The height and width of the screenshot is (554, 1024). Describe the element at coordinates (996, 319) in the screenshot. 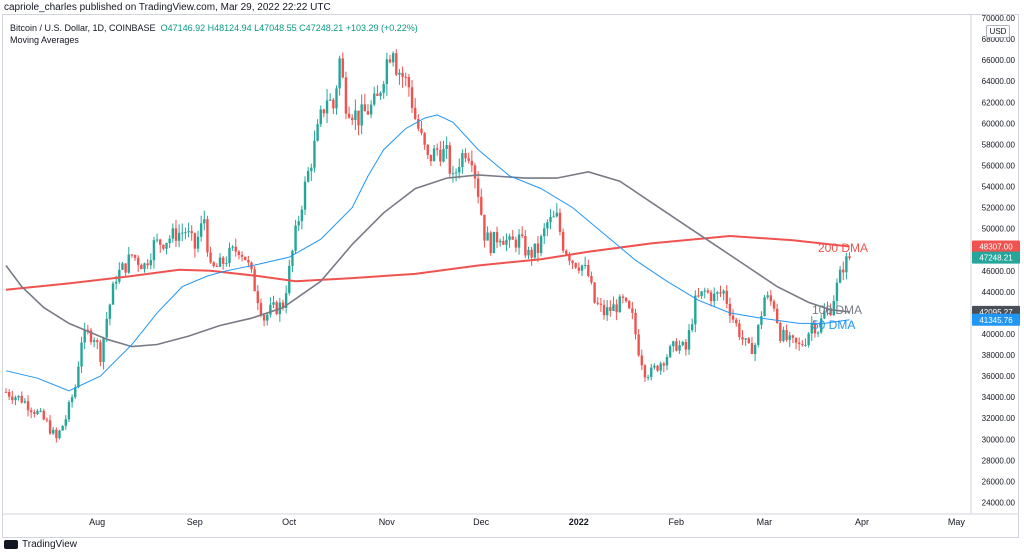

I see `price-tag-box` at that location.